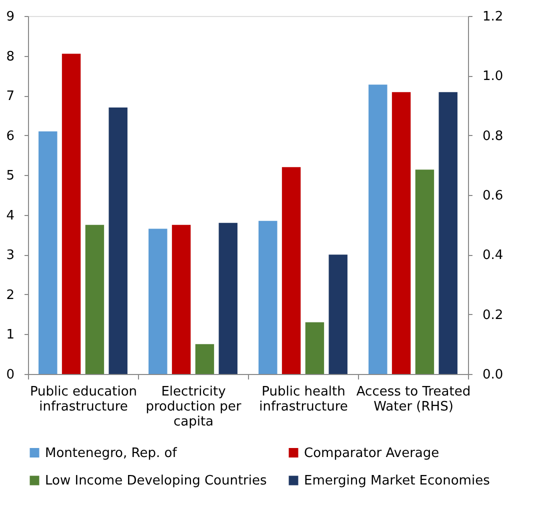  What do you see at coordinates (194, 407) in the screenshot?
I see `x-tick-label: Electricity production per capita` at bounding box center [194, 407].